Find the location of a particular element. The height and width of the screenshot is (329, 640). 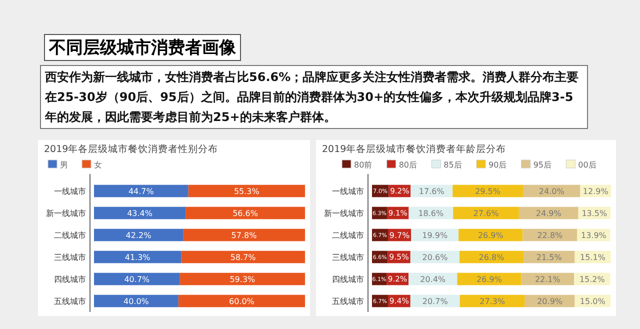

data-label: 22.1% is located at coordinates (547, 279).